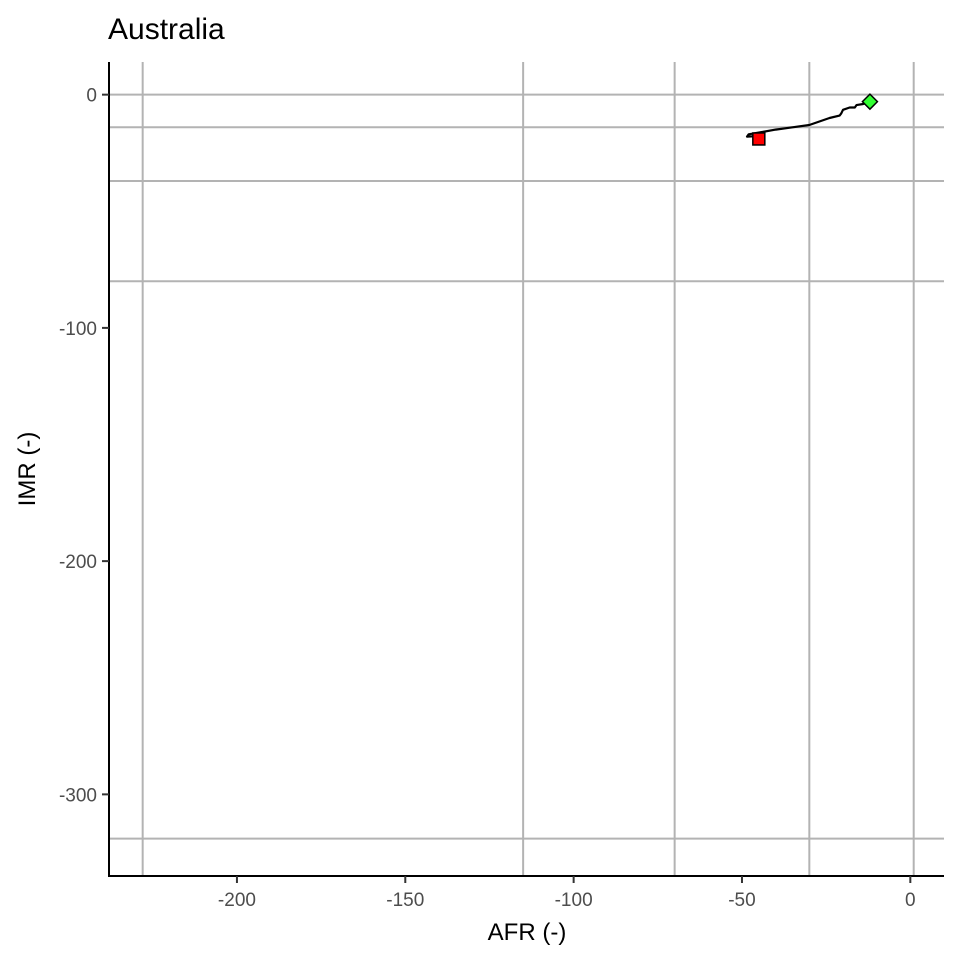 The width and height of the screenshot is (960, 960). What do you see at coordinates (91, 96) in the screenshot?
I see `y-tick-label-0: 0` at bounding box center [91, 96].